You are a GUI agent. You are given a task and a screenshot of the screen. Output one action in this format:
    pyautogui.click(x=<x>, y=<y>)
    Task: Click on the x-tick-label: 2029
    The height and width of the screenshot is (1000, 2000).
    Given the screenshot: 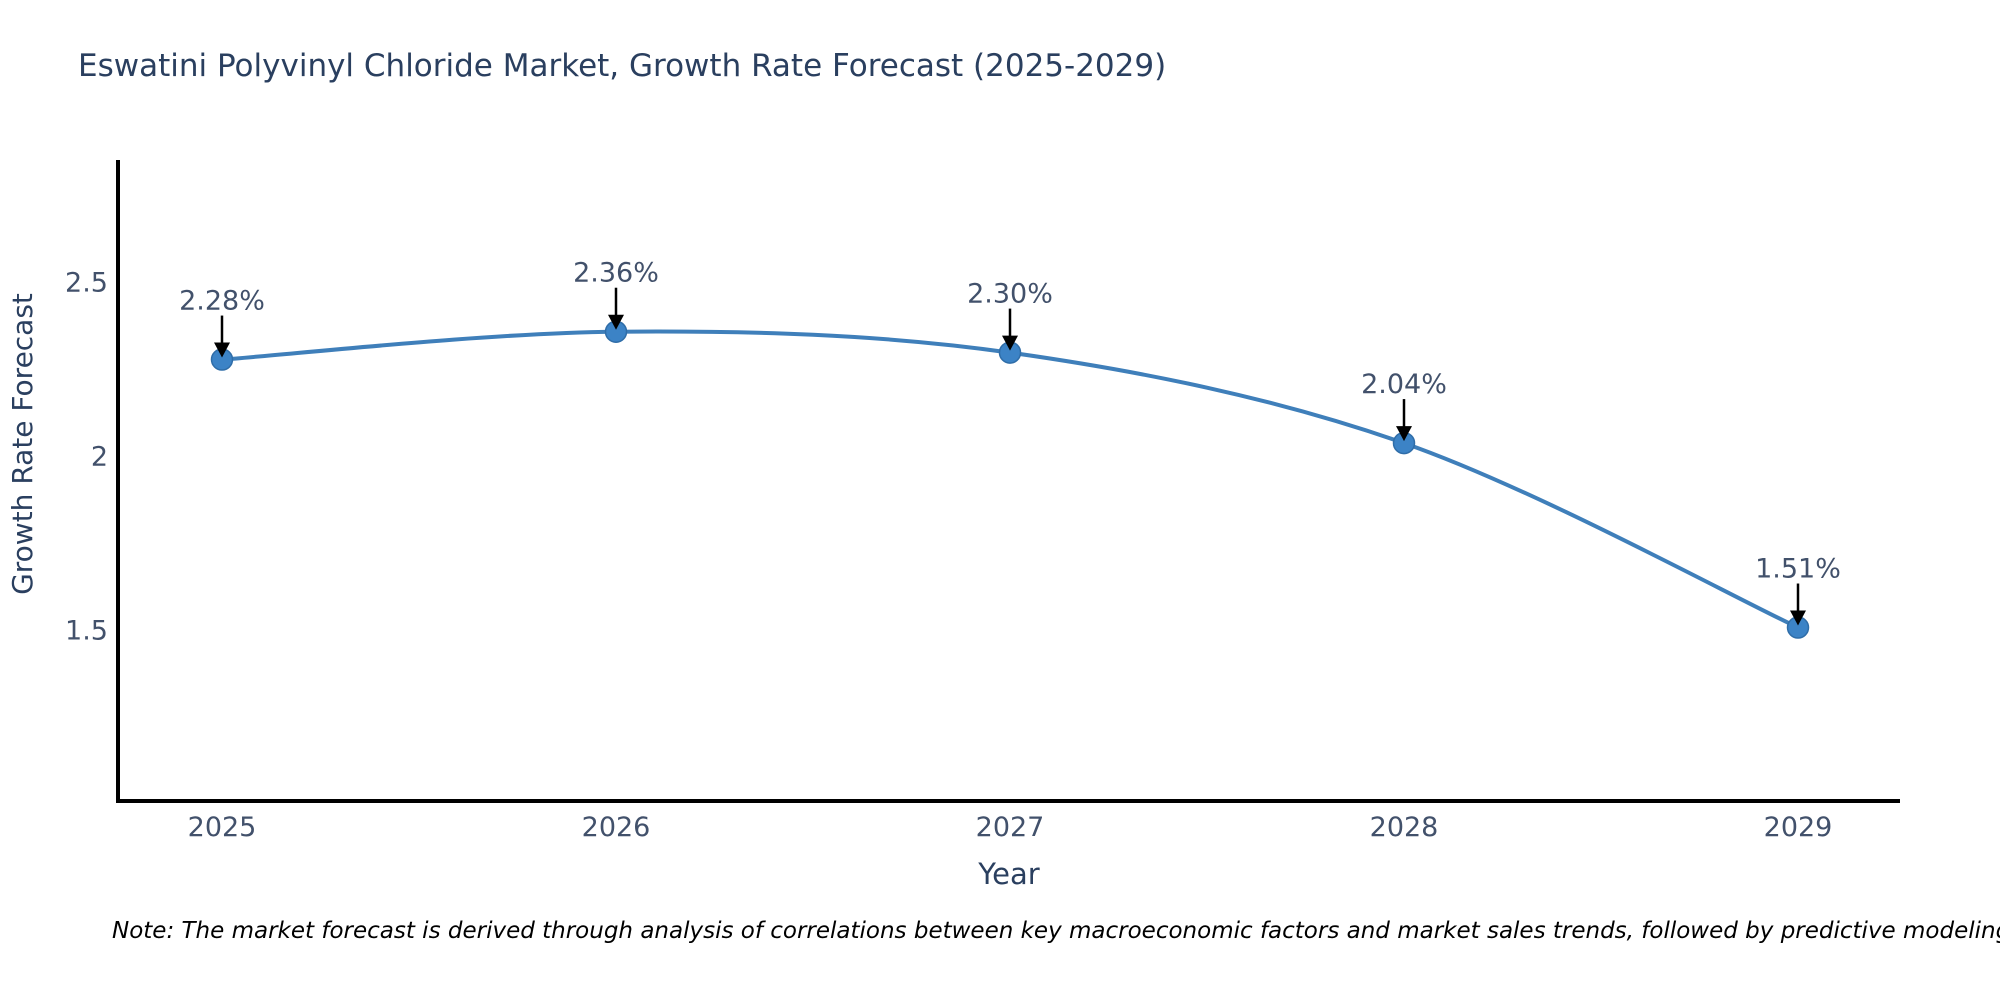 What is the action you would take?
    pyautogui.click(x=1798, y=827)
    